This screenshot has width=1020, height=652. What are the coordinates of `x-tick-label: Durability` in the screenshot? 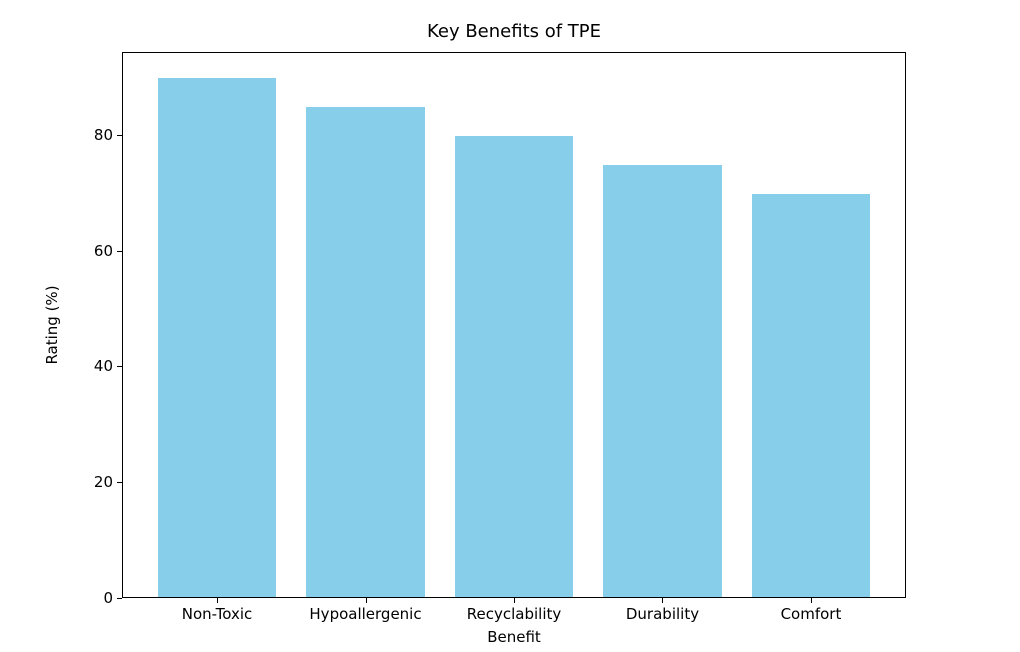 It's located at (662, 614).